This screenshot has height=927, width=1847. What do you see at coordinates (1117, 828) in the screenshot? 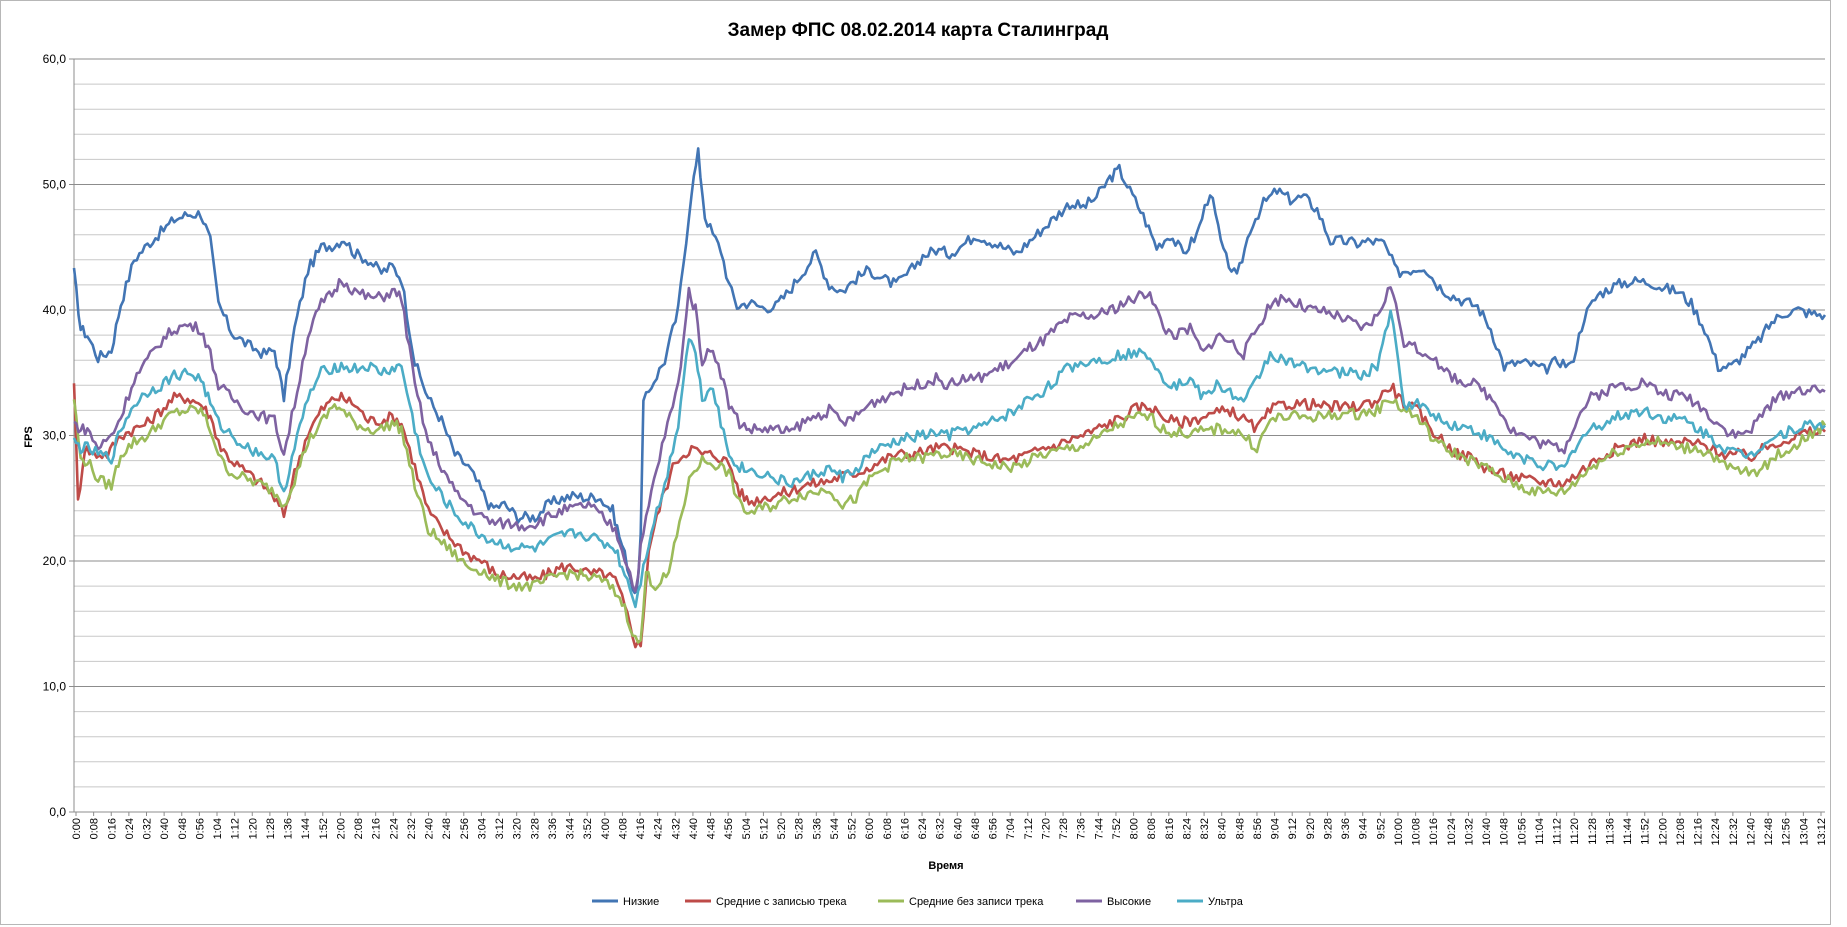
I see `x-tick-label: 7:52` at bounding box center [1117, 828].